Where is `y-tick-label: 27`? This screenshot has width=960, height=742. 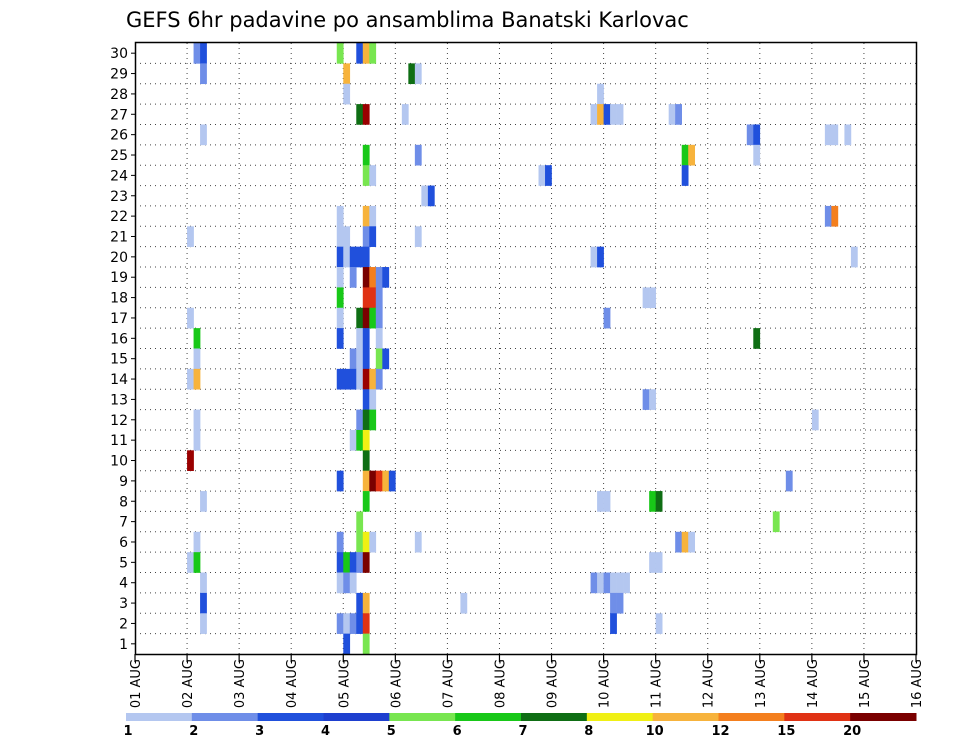 y-tick-label: 27 is located at coordinates (119, 115).